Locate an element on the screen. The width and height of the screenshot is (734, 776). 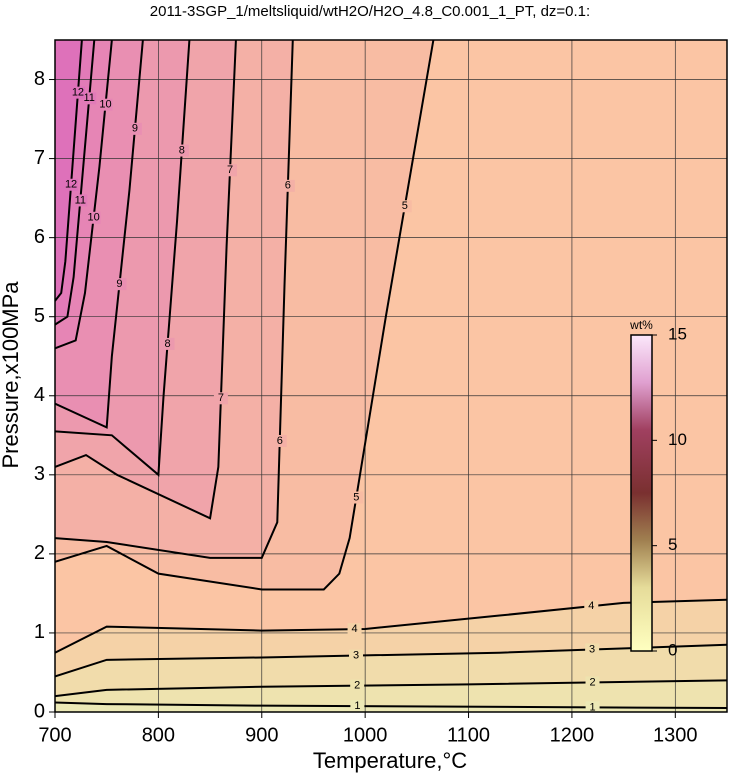
colorbar-tick-label: 5 is located at coordinates (672, 544).